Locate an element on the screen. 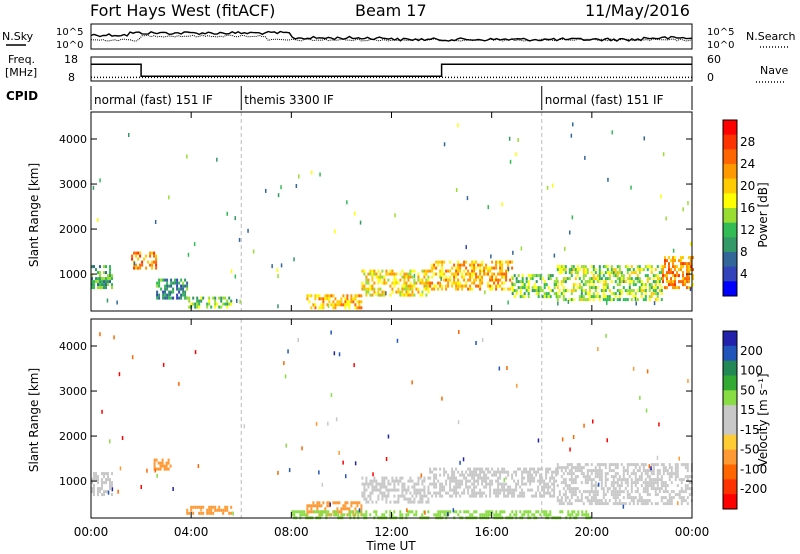  cpid-segment-label: themis 3300 IF is located at coordinates (289, 100).